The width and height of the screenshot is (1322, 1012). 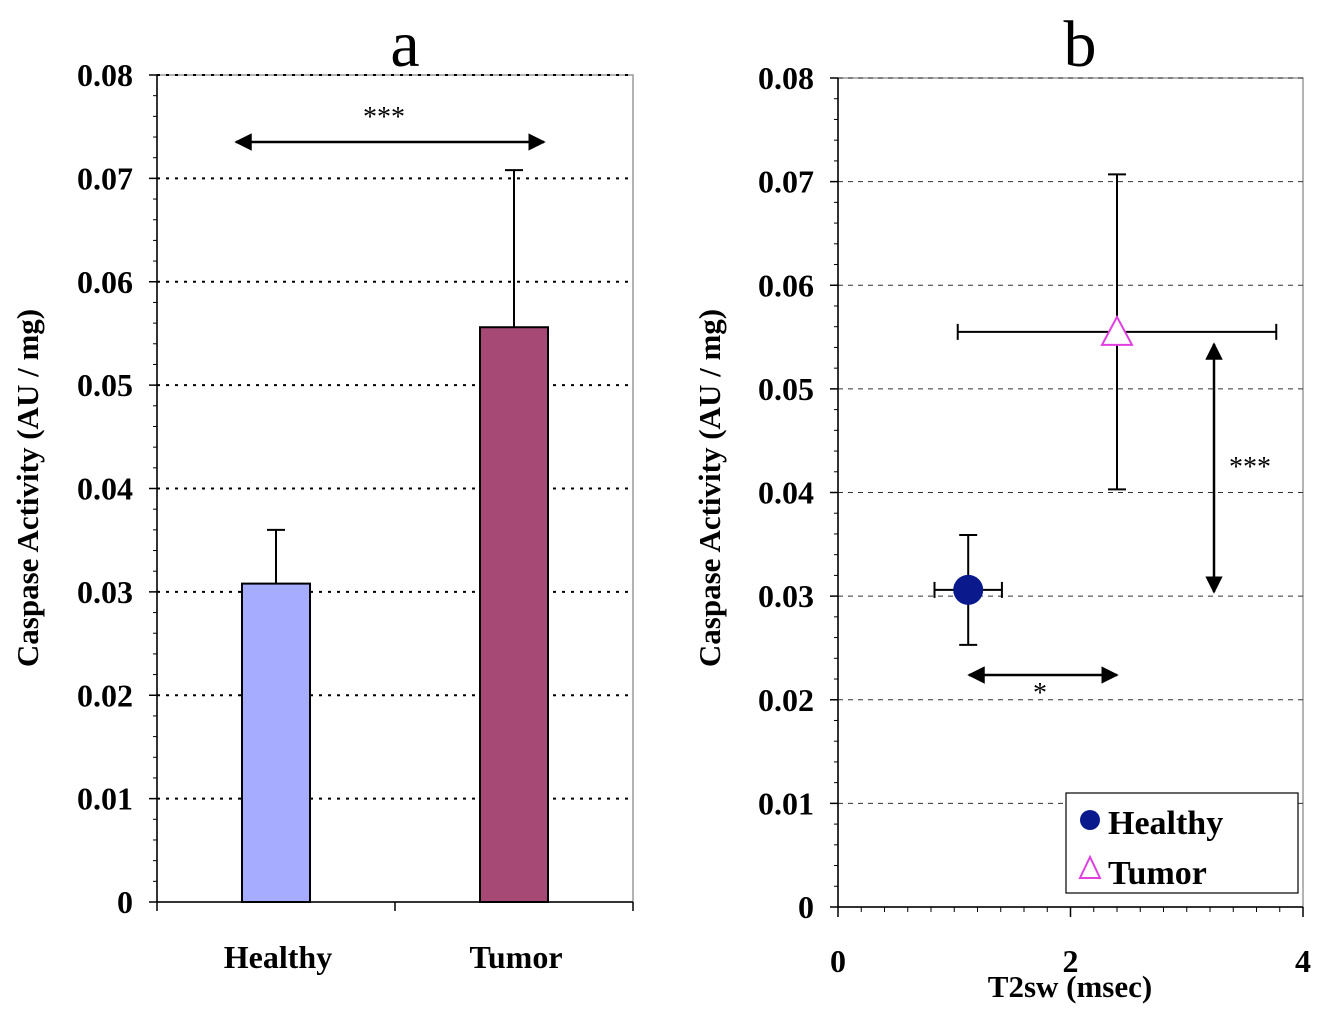 What do you see at coordinates (105, 592) in the screenshot?
I see `chart-a-y-tick-label: 0.03` at bounding box center [105, 592].